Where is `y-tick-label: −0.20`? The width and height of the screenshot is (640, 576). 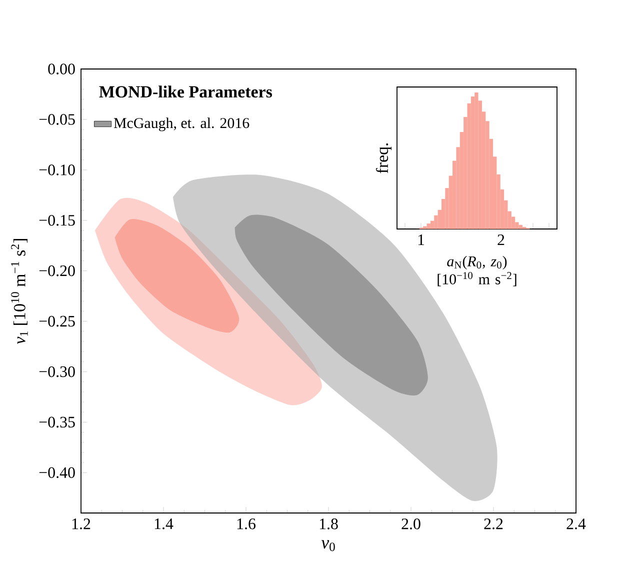 y-tick-label: −0.20 is located at coordinates (57, 270).